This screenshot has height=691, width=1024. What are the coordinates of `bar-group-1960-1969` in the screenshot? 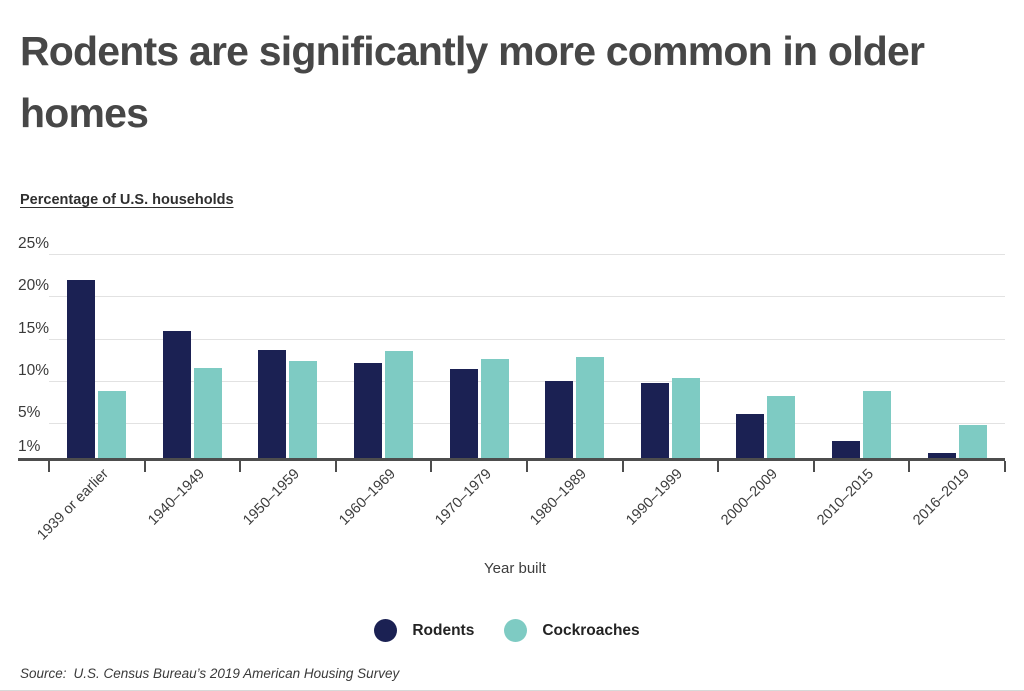 It's located at (384, 345).